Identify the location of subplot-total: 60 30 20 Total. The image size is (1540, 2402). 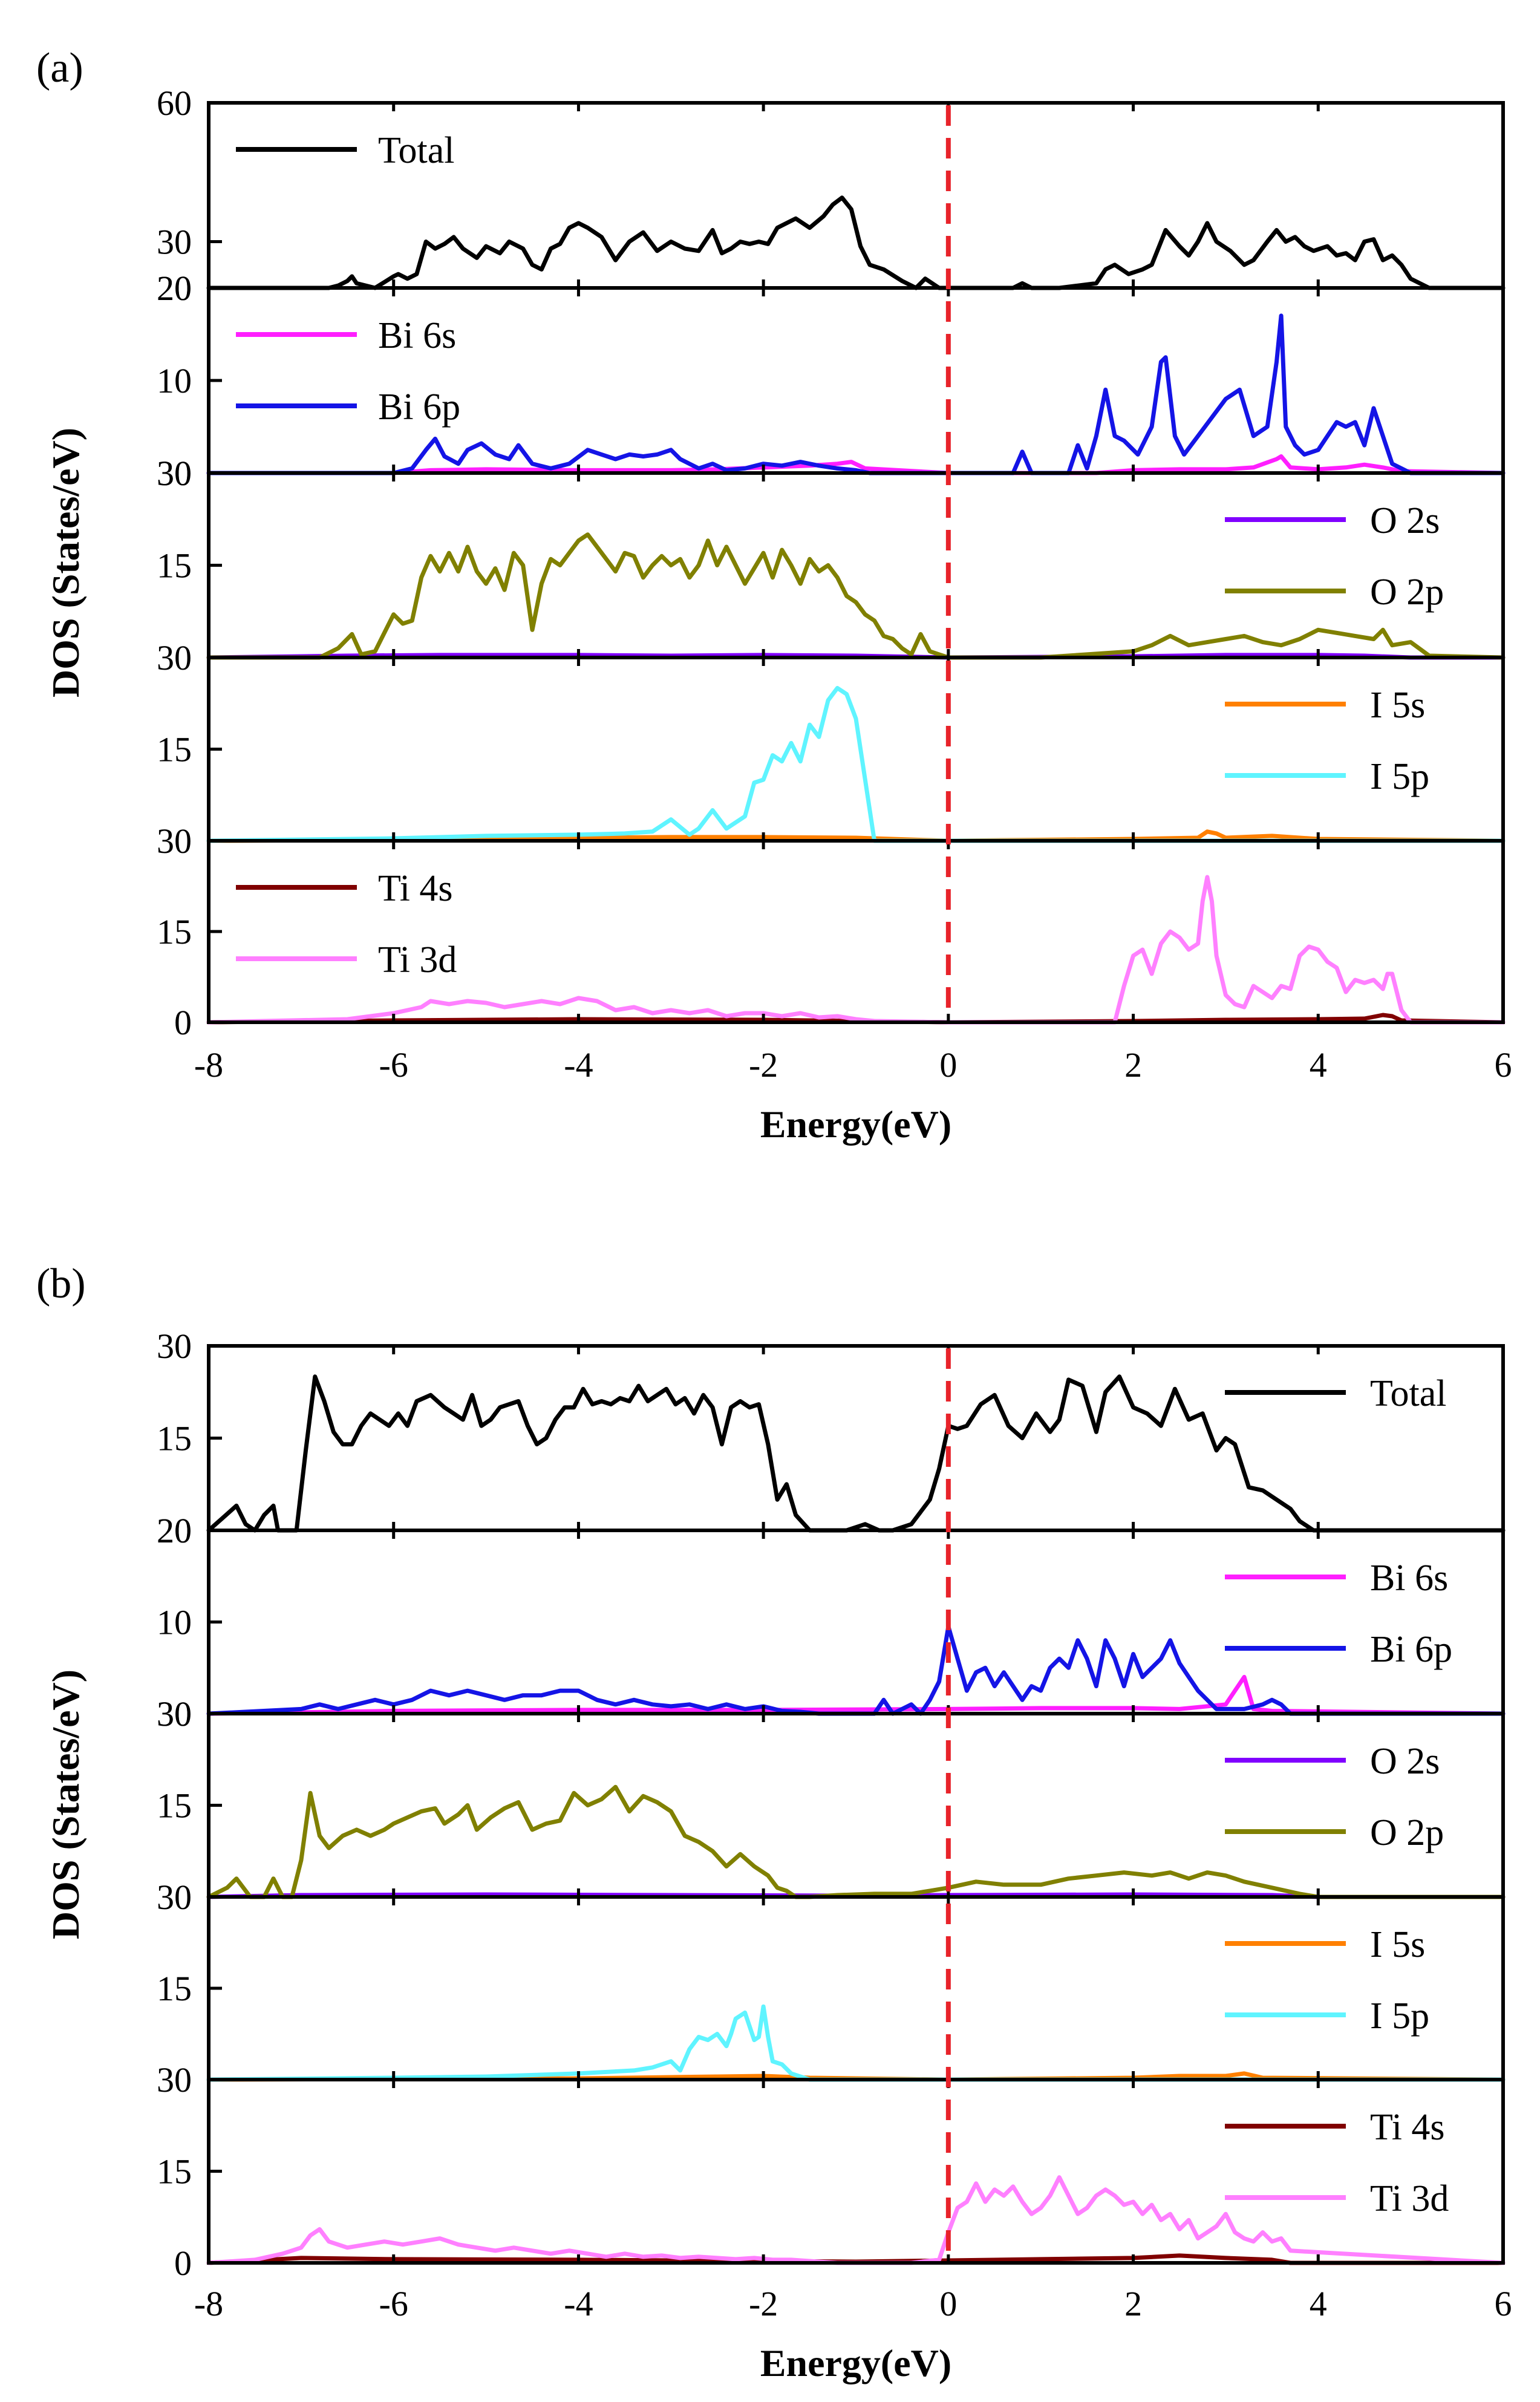
(831, 195).